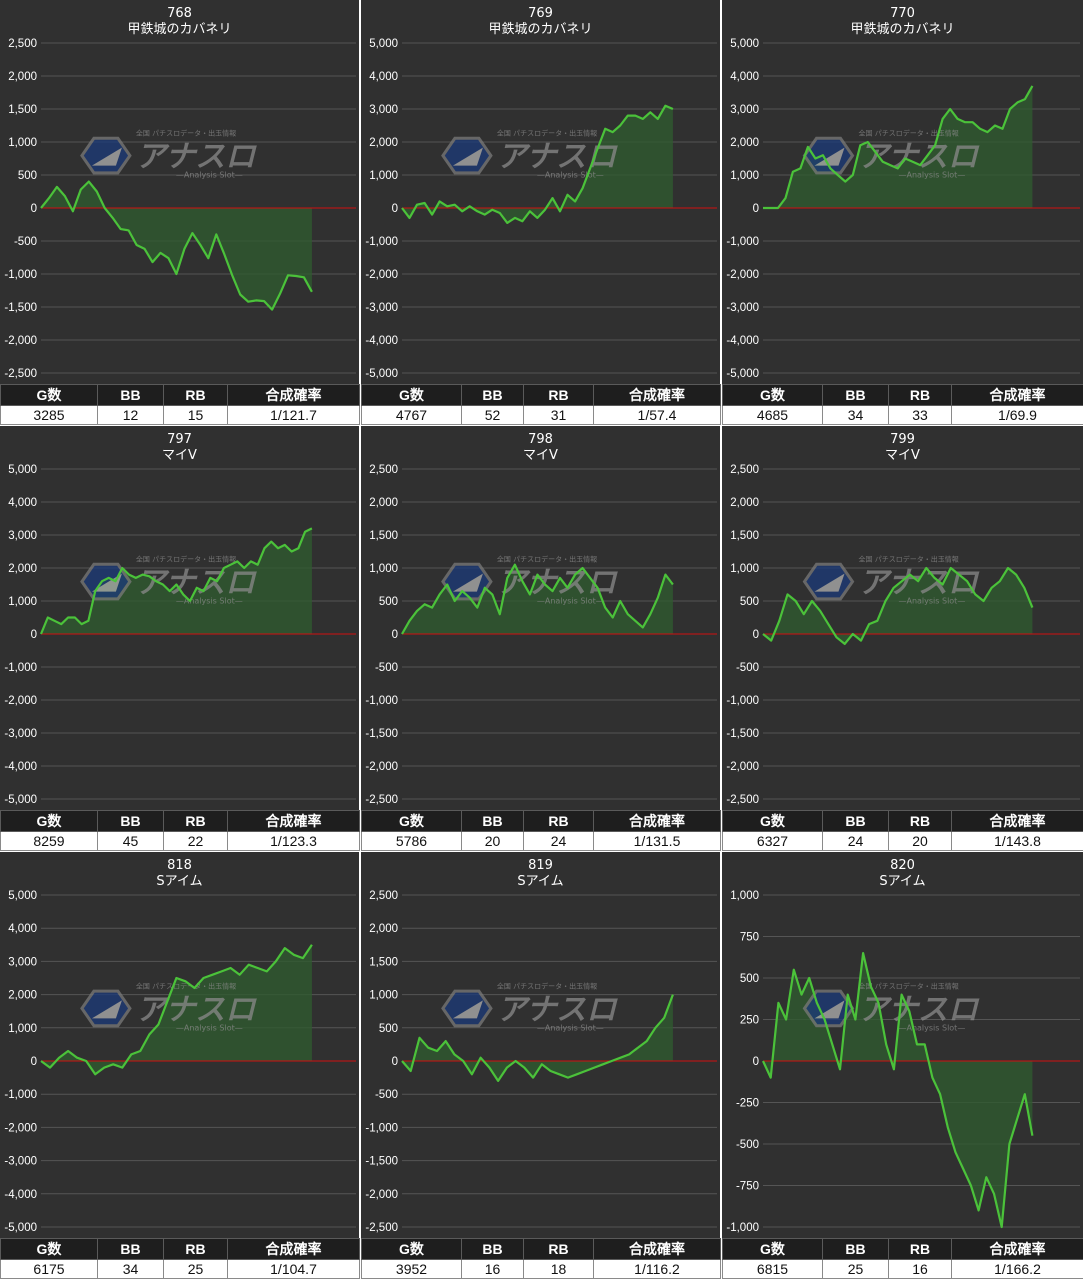 Image resolution: width=1083 pixels, height=1279 pixels. Describe the element at coordinates (540, 865) in the screenshot. I see `chart-number: 819` at that location.